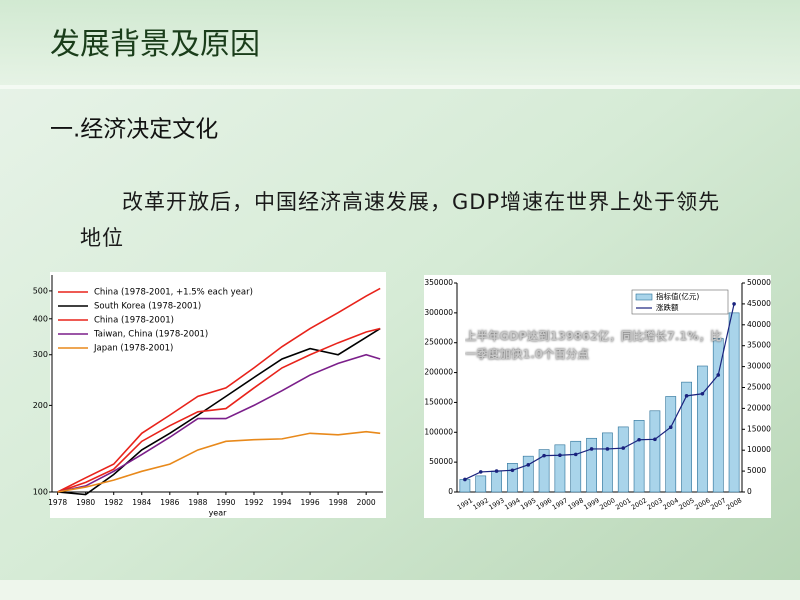 The height and width of the screenshot is (600, 800). I want to click on legend-label: 涨跌额, so click(667, 307).